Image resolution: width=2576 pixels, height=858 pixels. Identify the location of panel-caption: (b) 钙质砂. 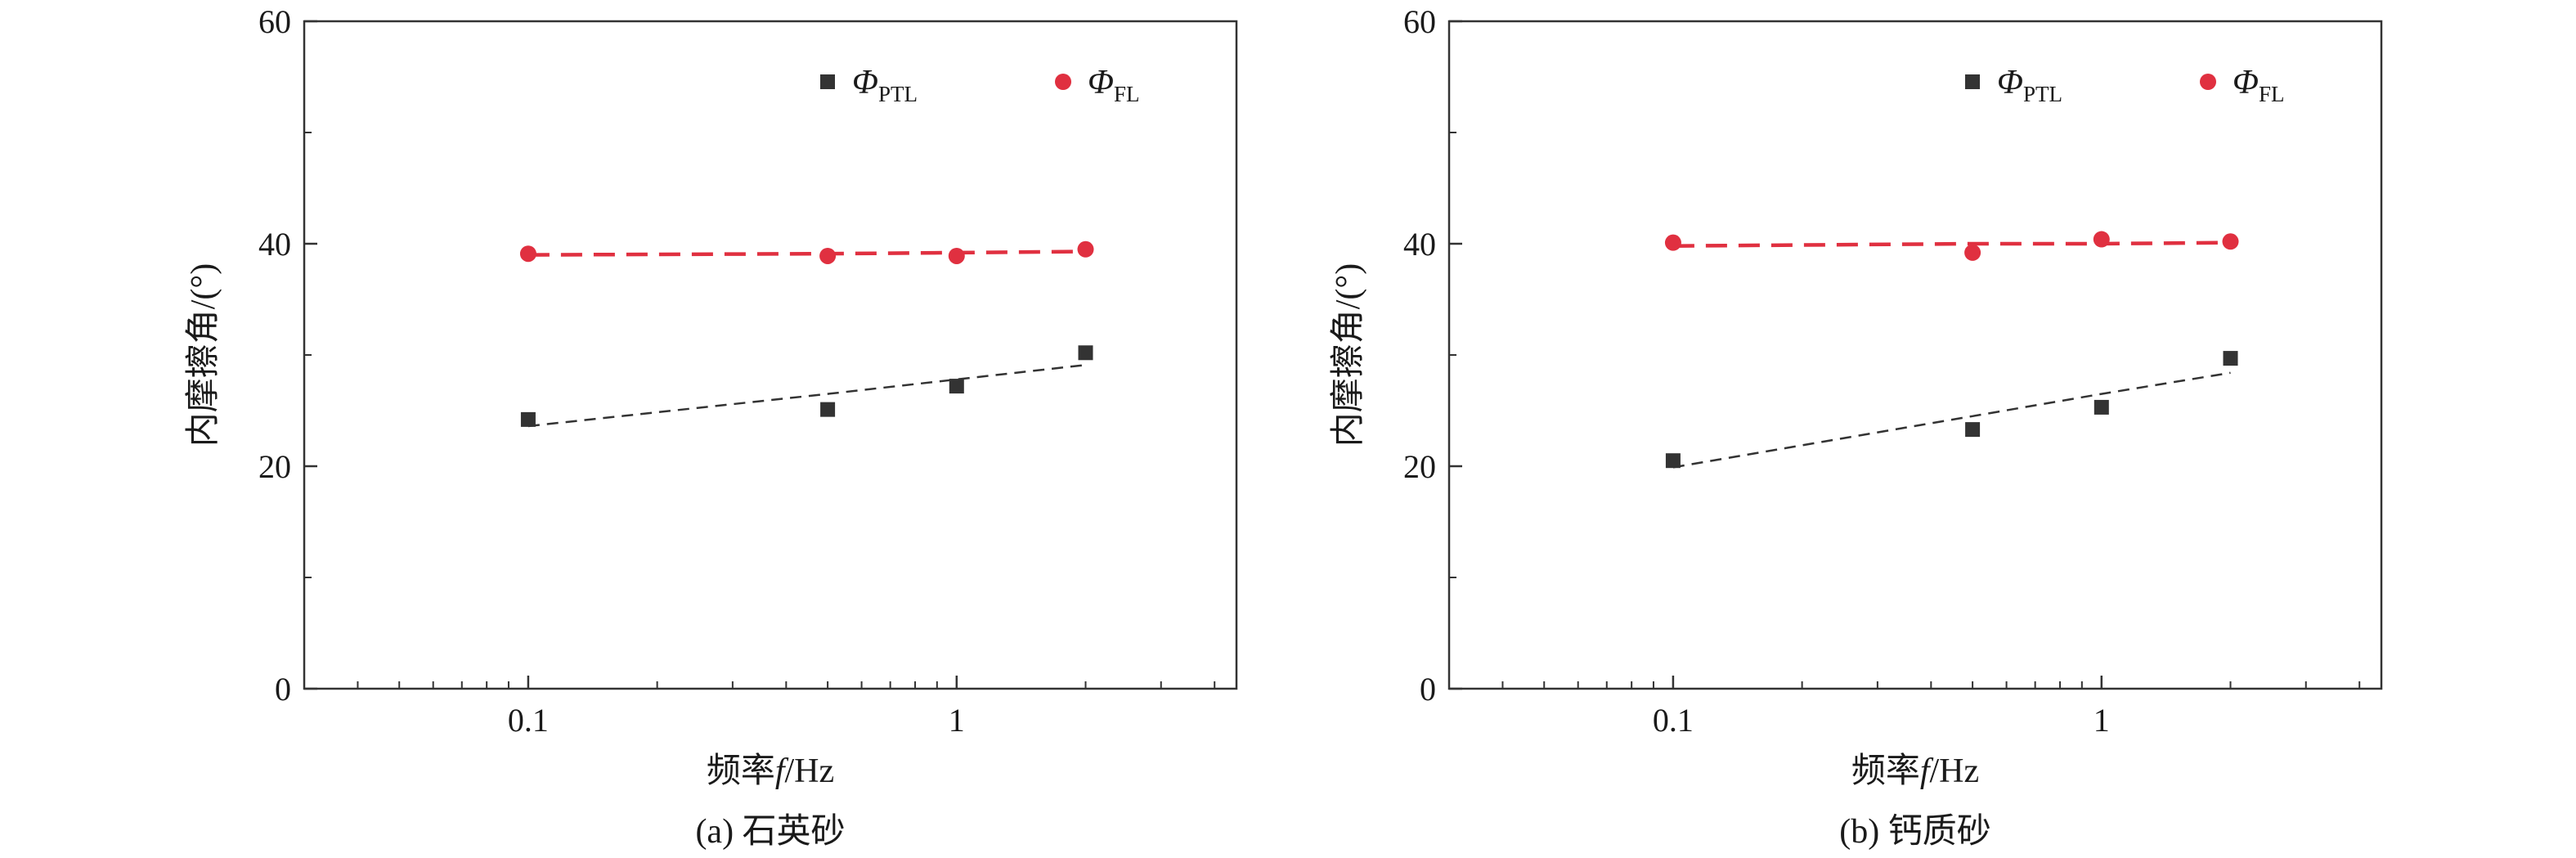
(1915, 832).